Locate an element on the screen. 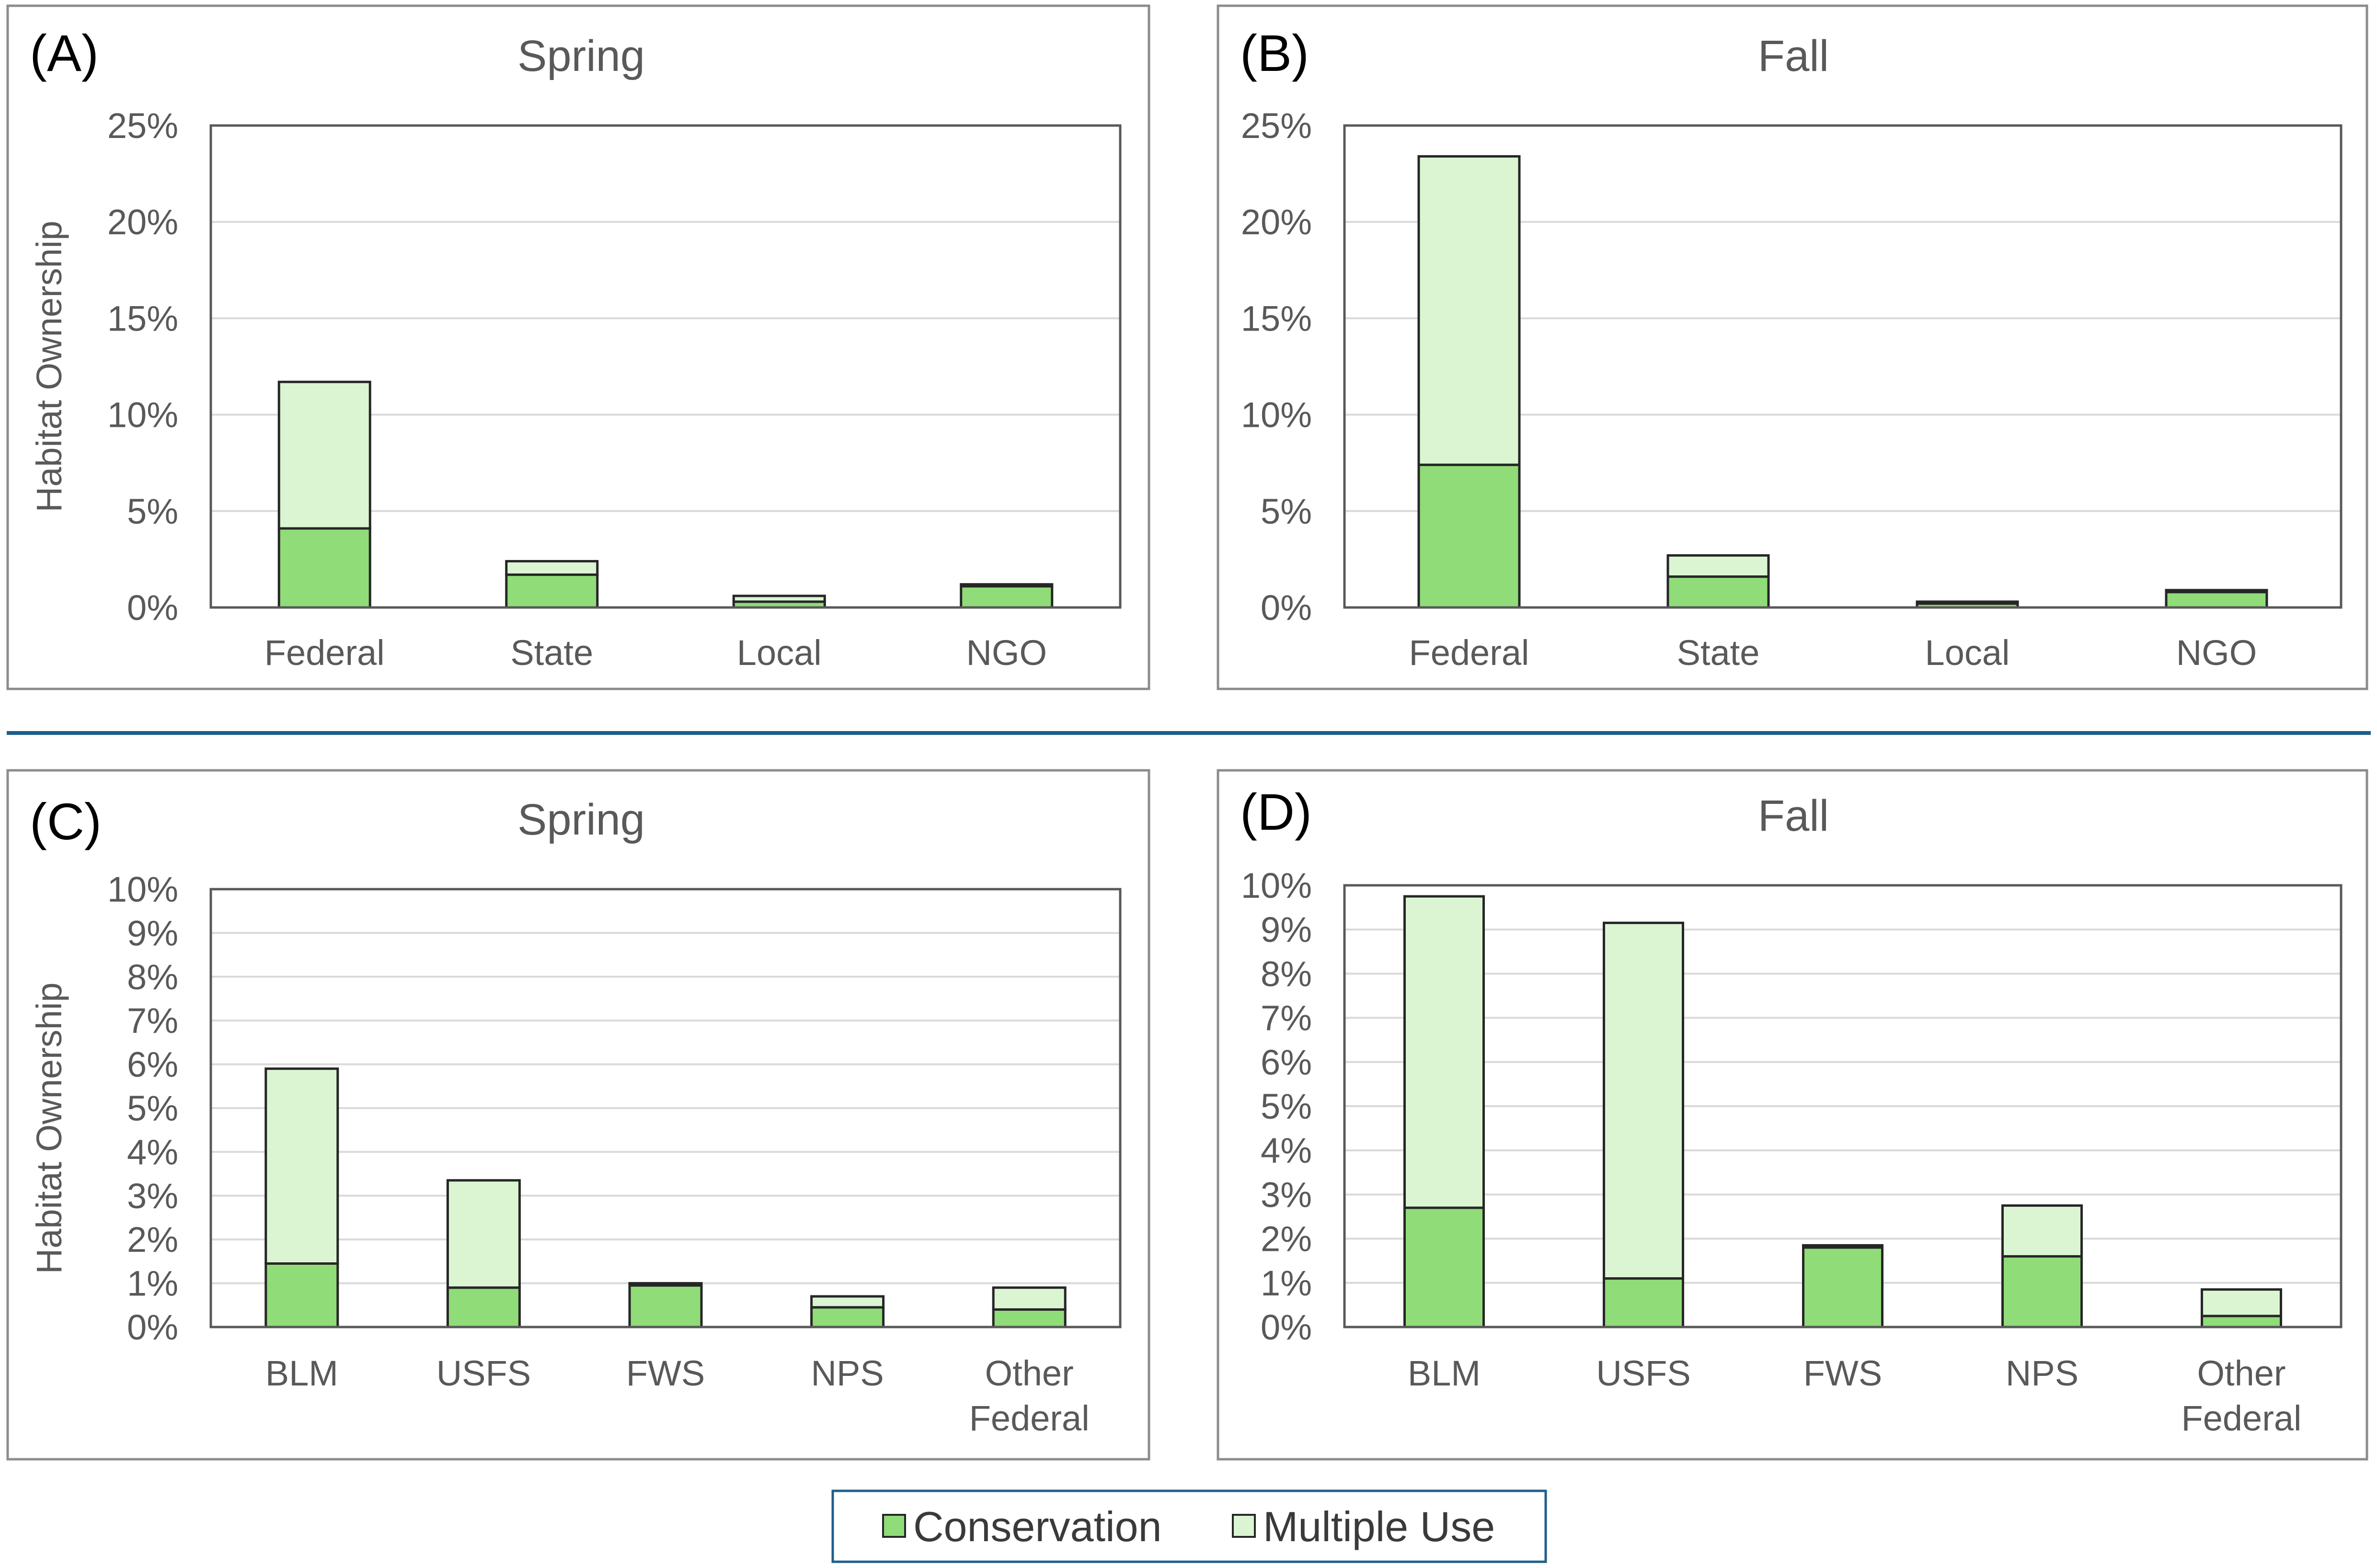  legend-label-conservation: Conservation is located at coordinates (1037, 1526).